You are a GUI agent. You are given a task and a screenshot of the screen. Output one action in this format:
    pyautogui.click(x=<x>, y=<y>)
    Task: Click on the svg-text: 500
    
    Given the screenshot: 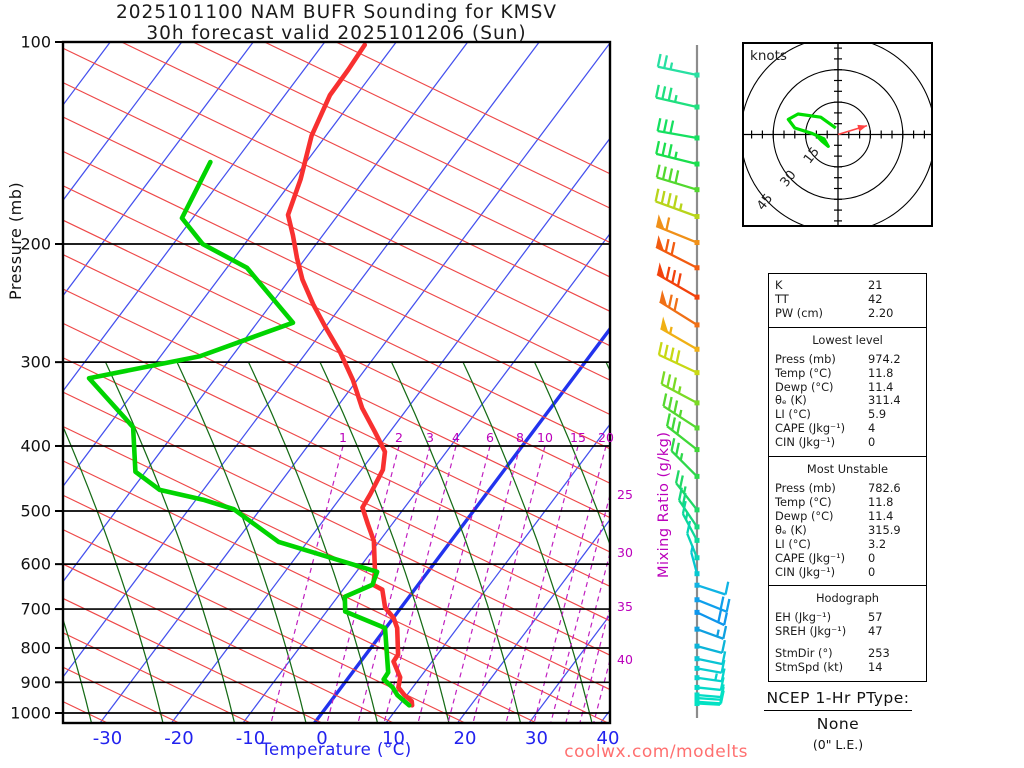 What is the action you would take?
    pyautogui.click(x=35, y=511)
    